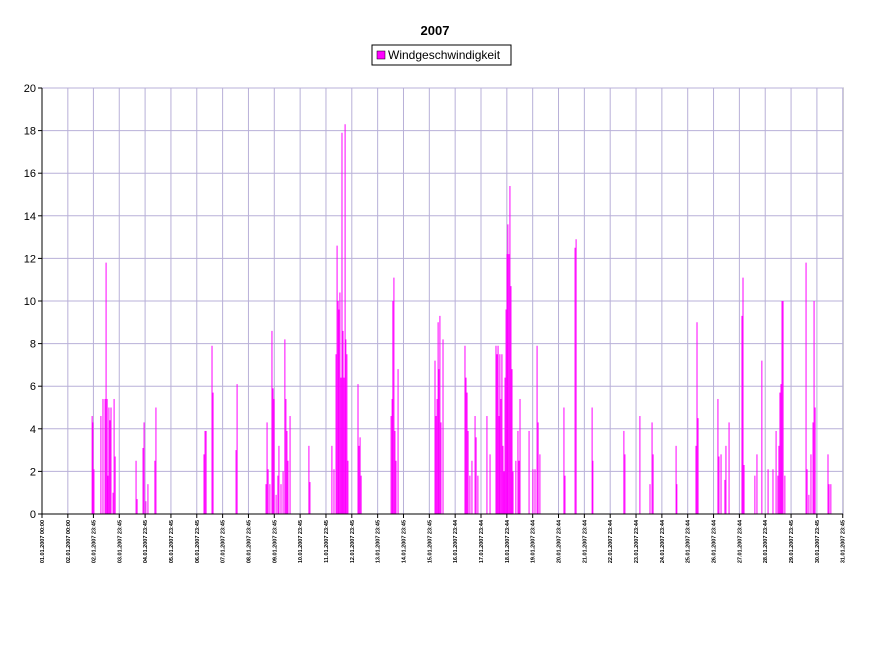 This screenshot has height=645, width=871. I want to click on x-tick-label: 04.01.2007 23:45, so click(146, 541).